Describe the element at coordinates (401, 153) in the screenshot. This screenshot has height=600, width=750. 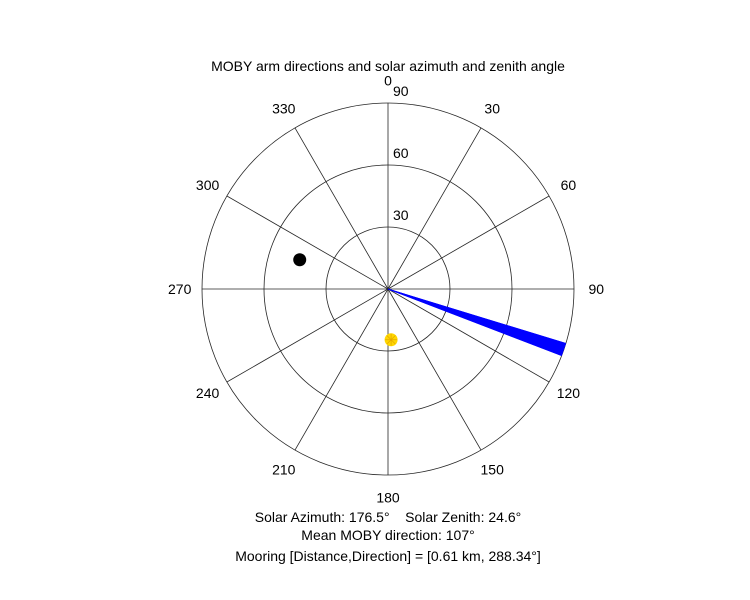
I see `r-tick-label: 60` at that location.